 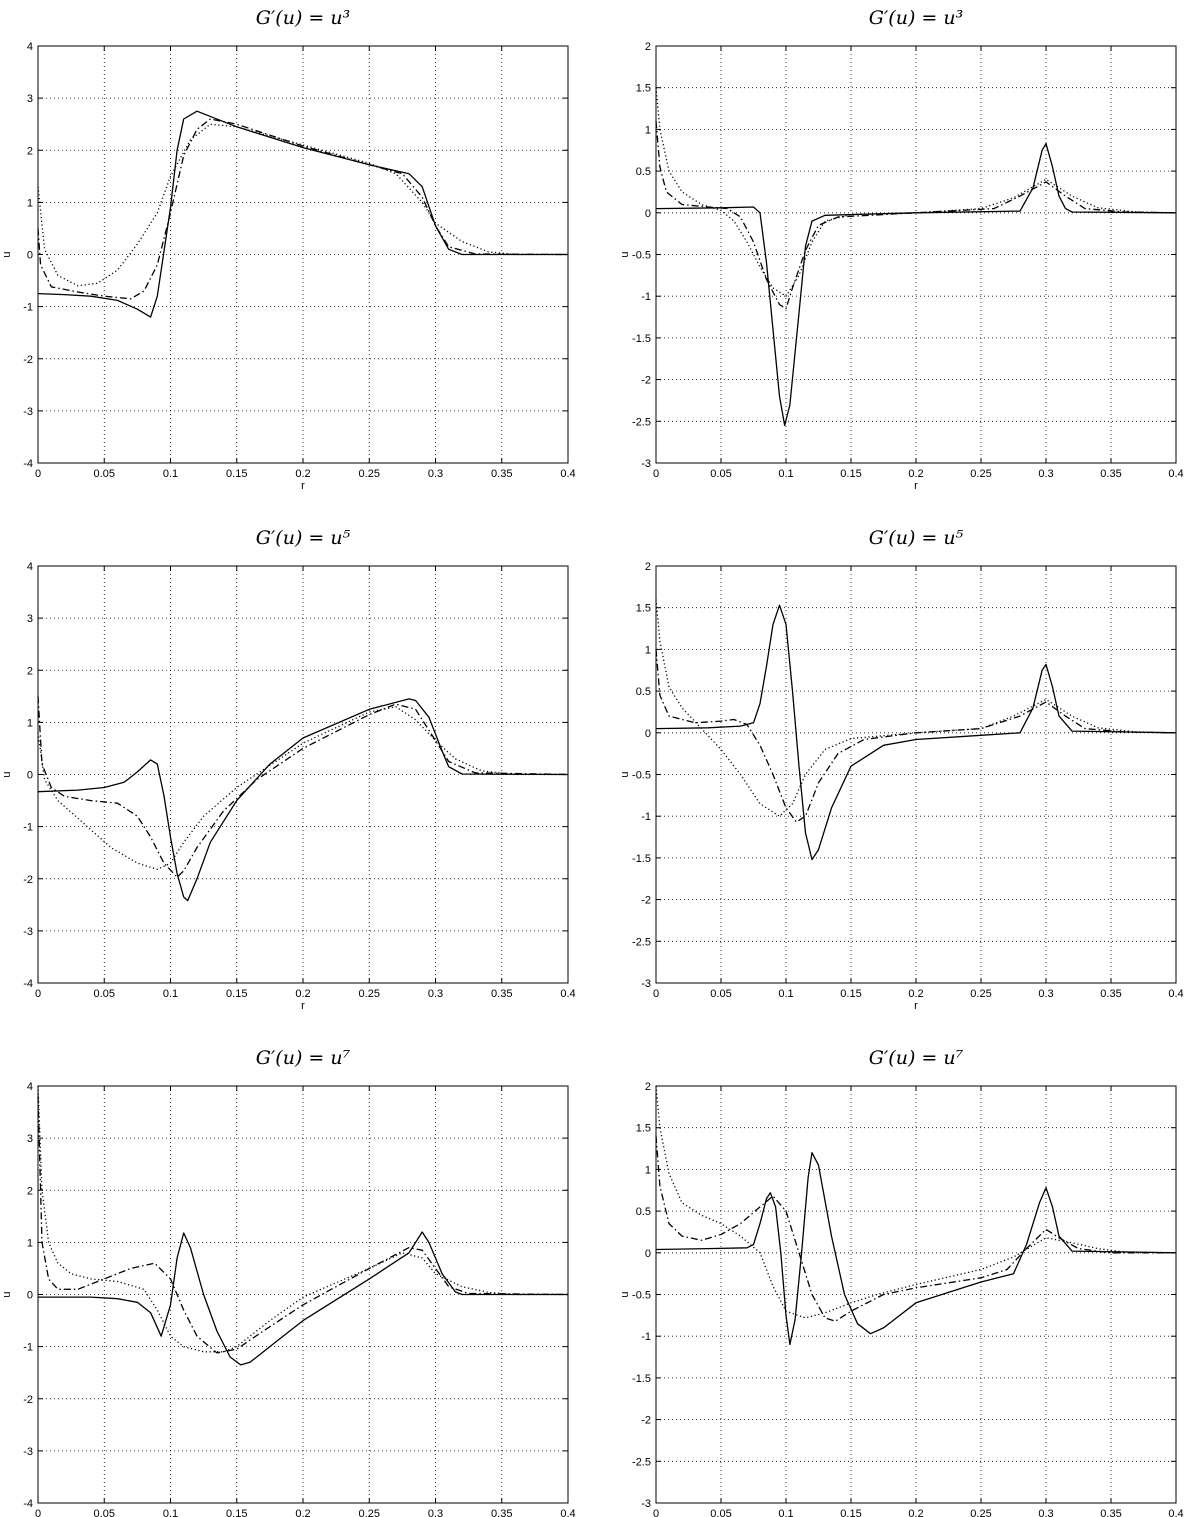 What do you see at coordinates (30, 619) in the screenshot?
I see `y-tick-label: 3` at bounding box center [30, 619].